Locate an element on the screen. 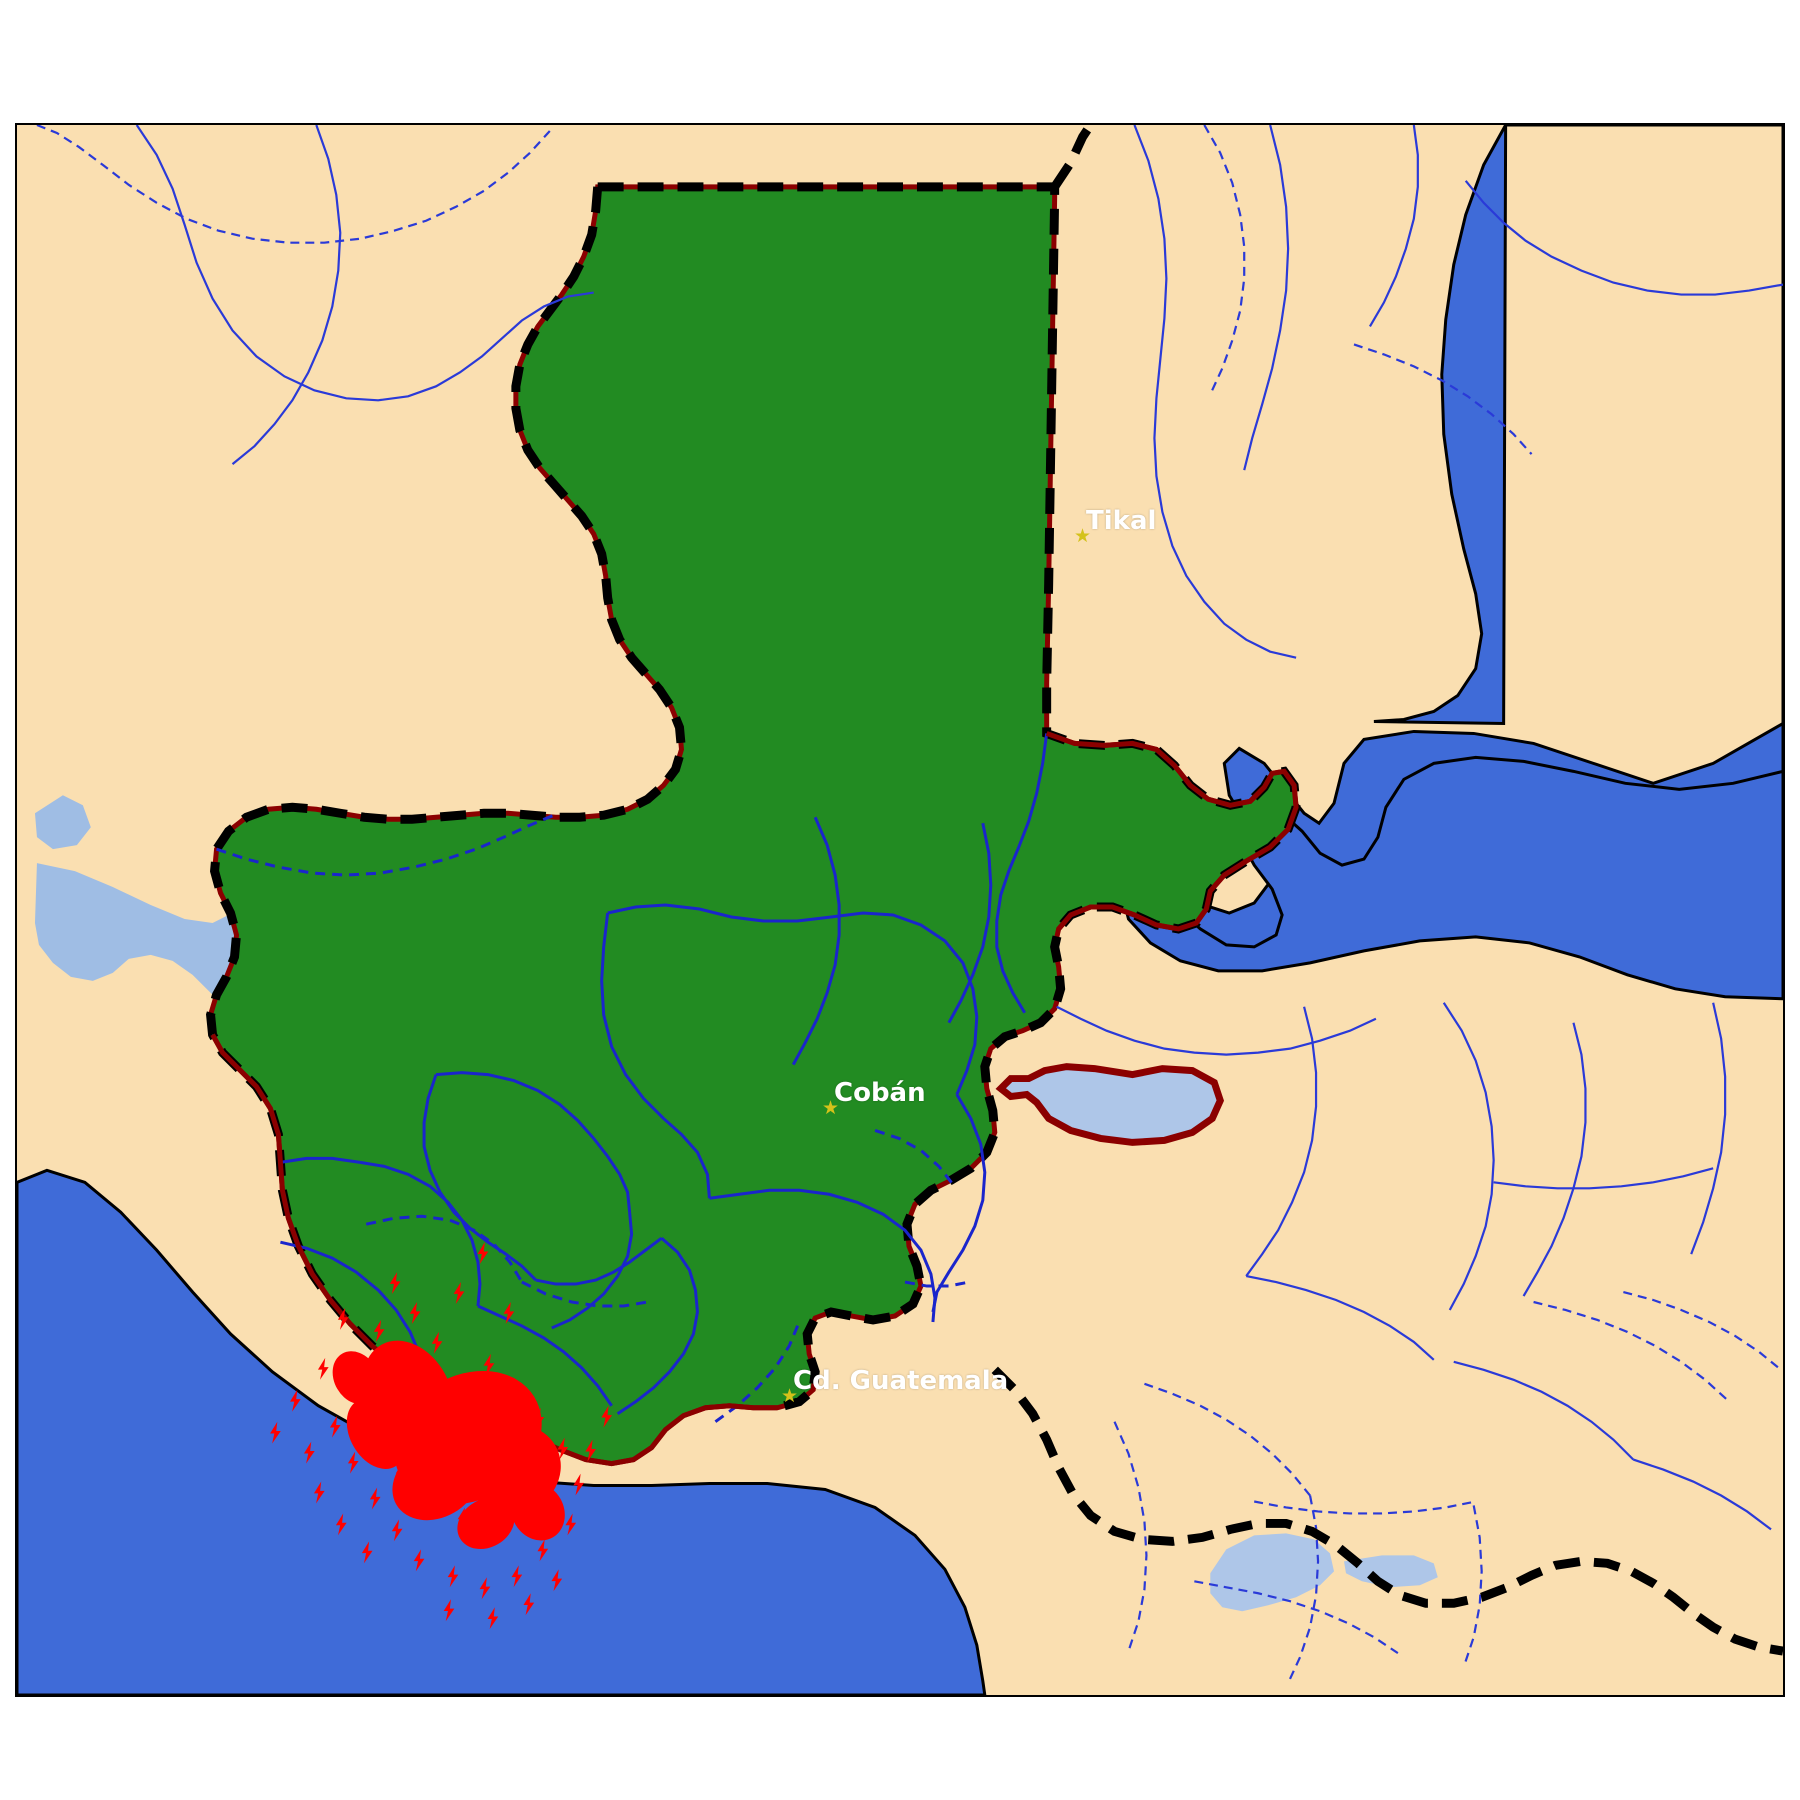 The image size is (1800, 1800). discharge-cluster is located at coordinates (441, 1436).